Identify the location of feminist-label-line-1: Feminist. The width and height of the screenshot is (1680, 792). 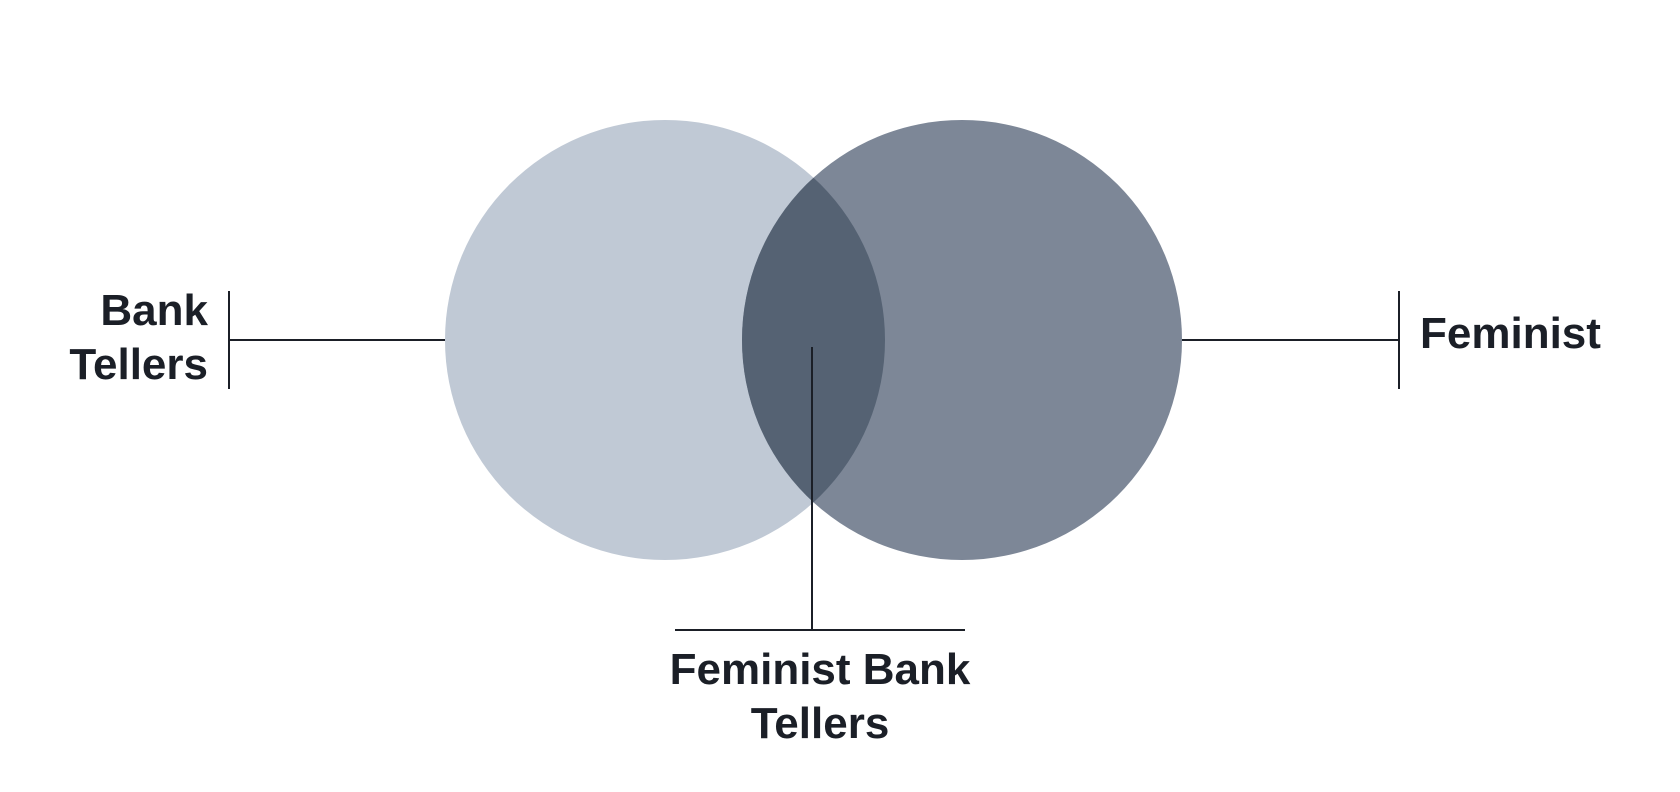
(1510, 333).